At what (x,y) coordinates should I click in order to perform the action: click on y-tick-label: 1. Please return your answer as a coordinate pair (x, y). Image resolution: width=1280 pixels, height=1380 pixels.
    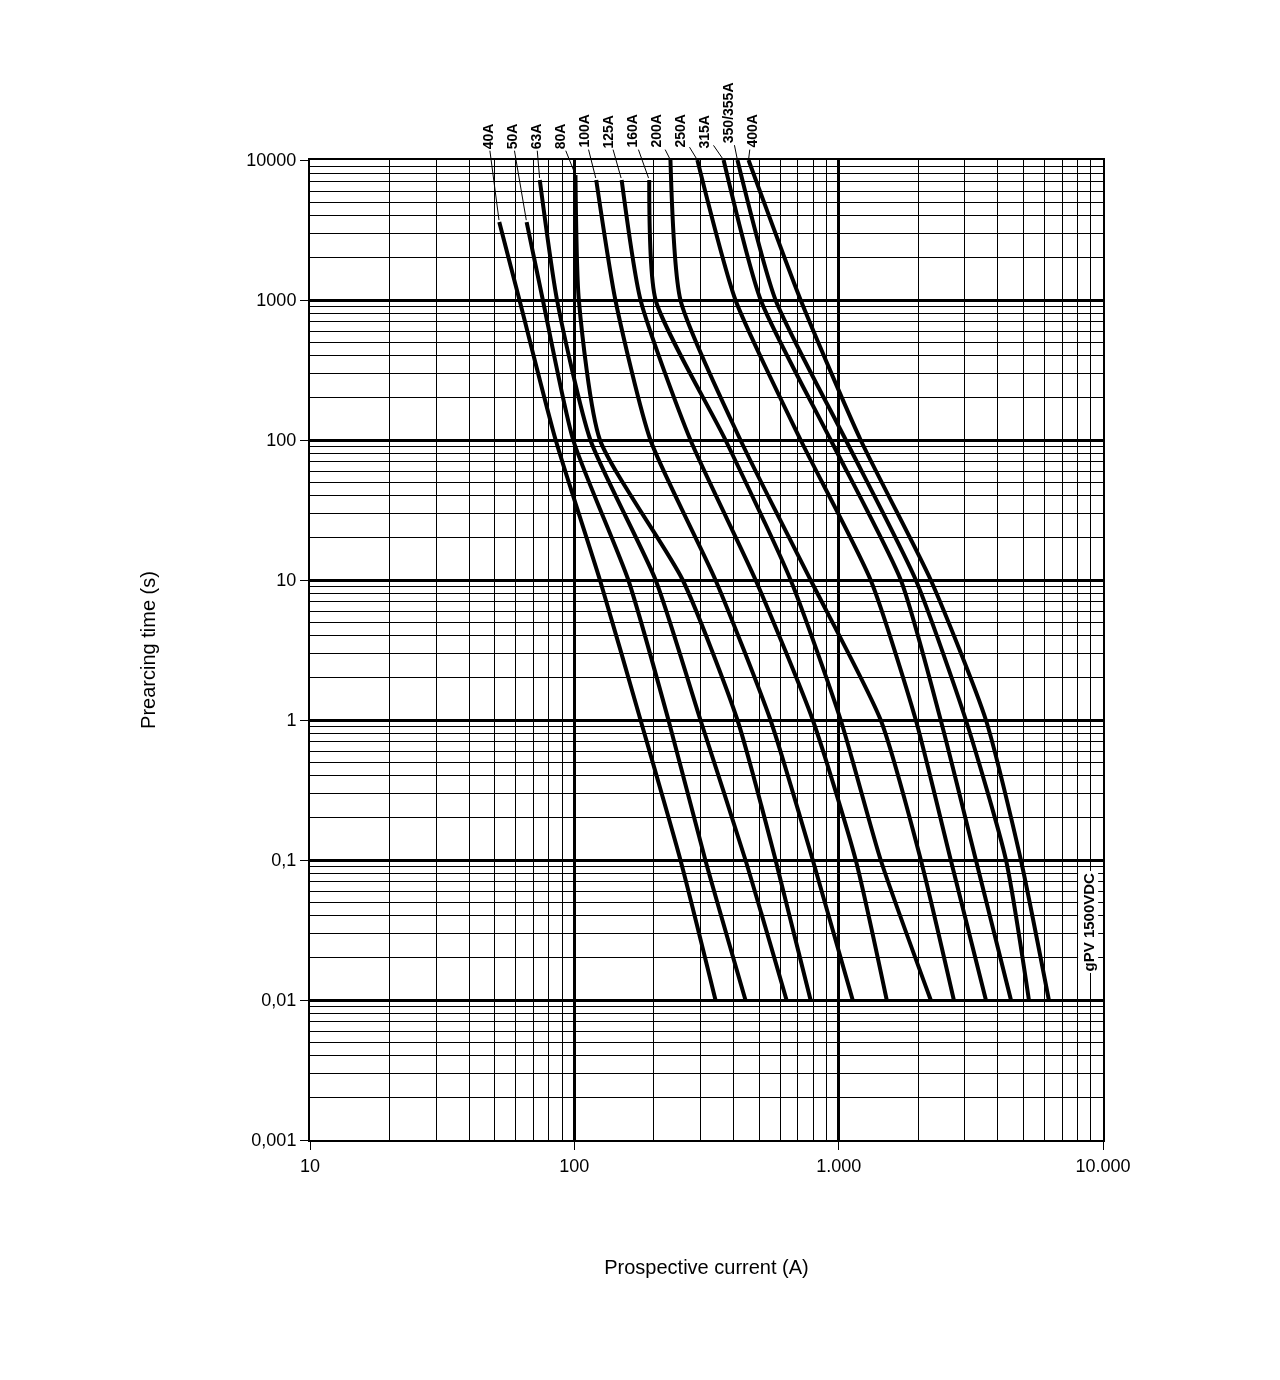
    Looking at the image, I should click on (291, 720).